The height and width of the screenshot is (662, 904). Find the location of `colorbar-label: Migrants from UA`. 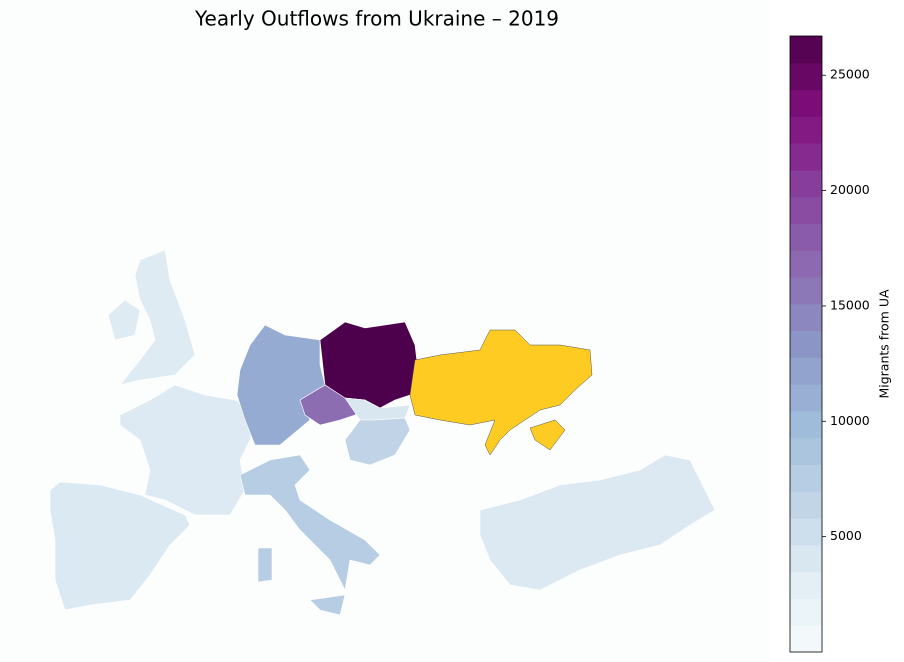

colorbar-label: Migrants from UA is located at coordinates (884, 344).